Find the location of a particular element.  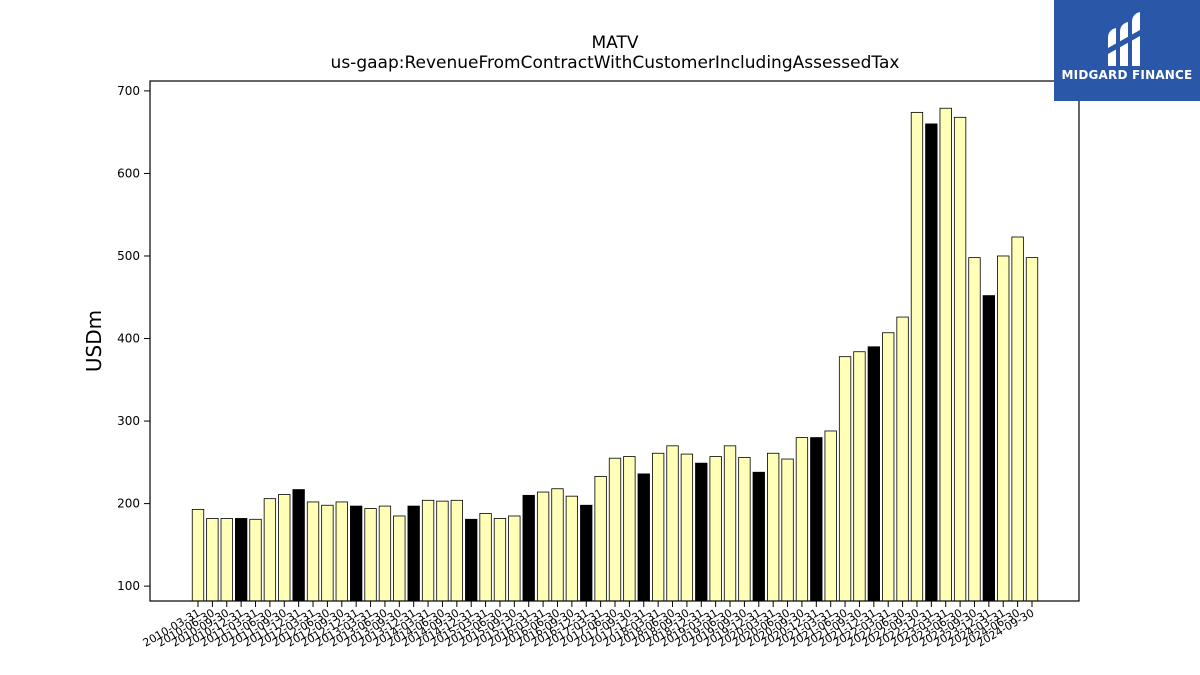

y-axis-label: USDm is located at coordinates (94, 341).